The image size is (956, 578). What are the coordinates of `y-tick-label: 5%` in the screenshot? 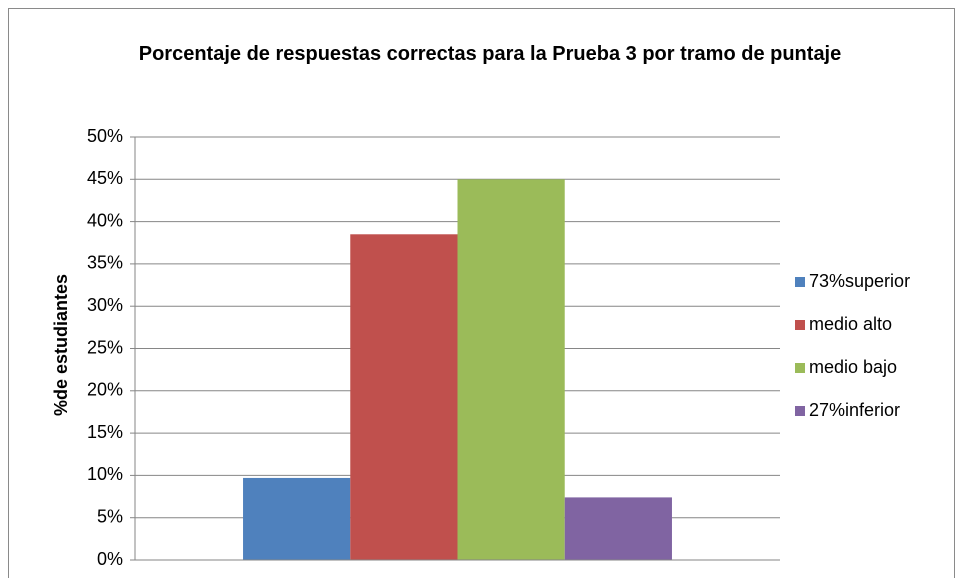 It's located at (110, 516).